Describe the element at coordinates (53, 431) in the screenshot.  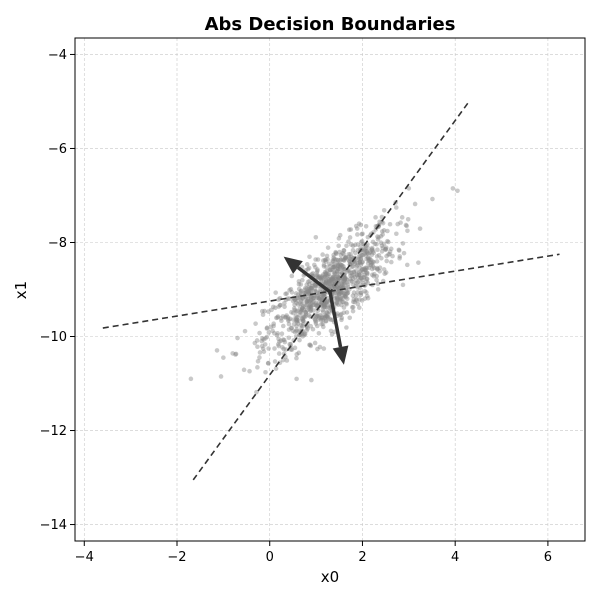
I see `y-tick-label: −12` at that location.